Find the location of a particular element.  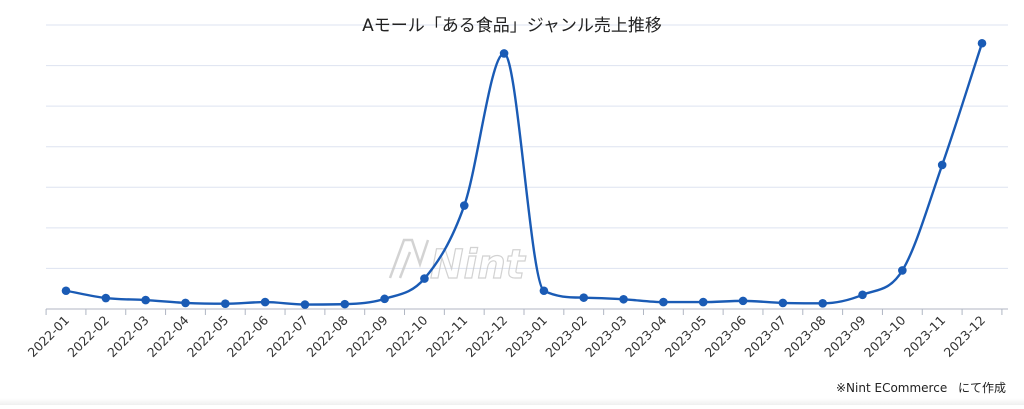

x-tick-label-2022-03: 2022-03 is located at coordinates (128, 337).